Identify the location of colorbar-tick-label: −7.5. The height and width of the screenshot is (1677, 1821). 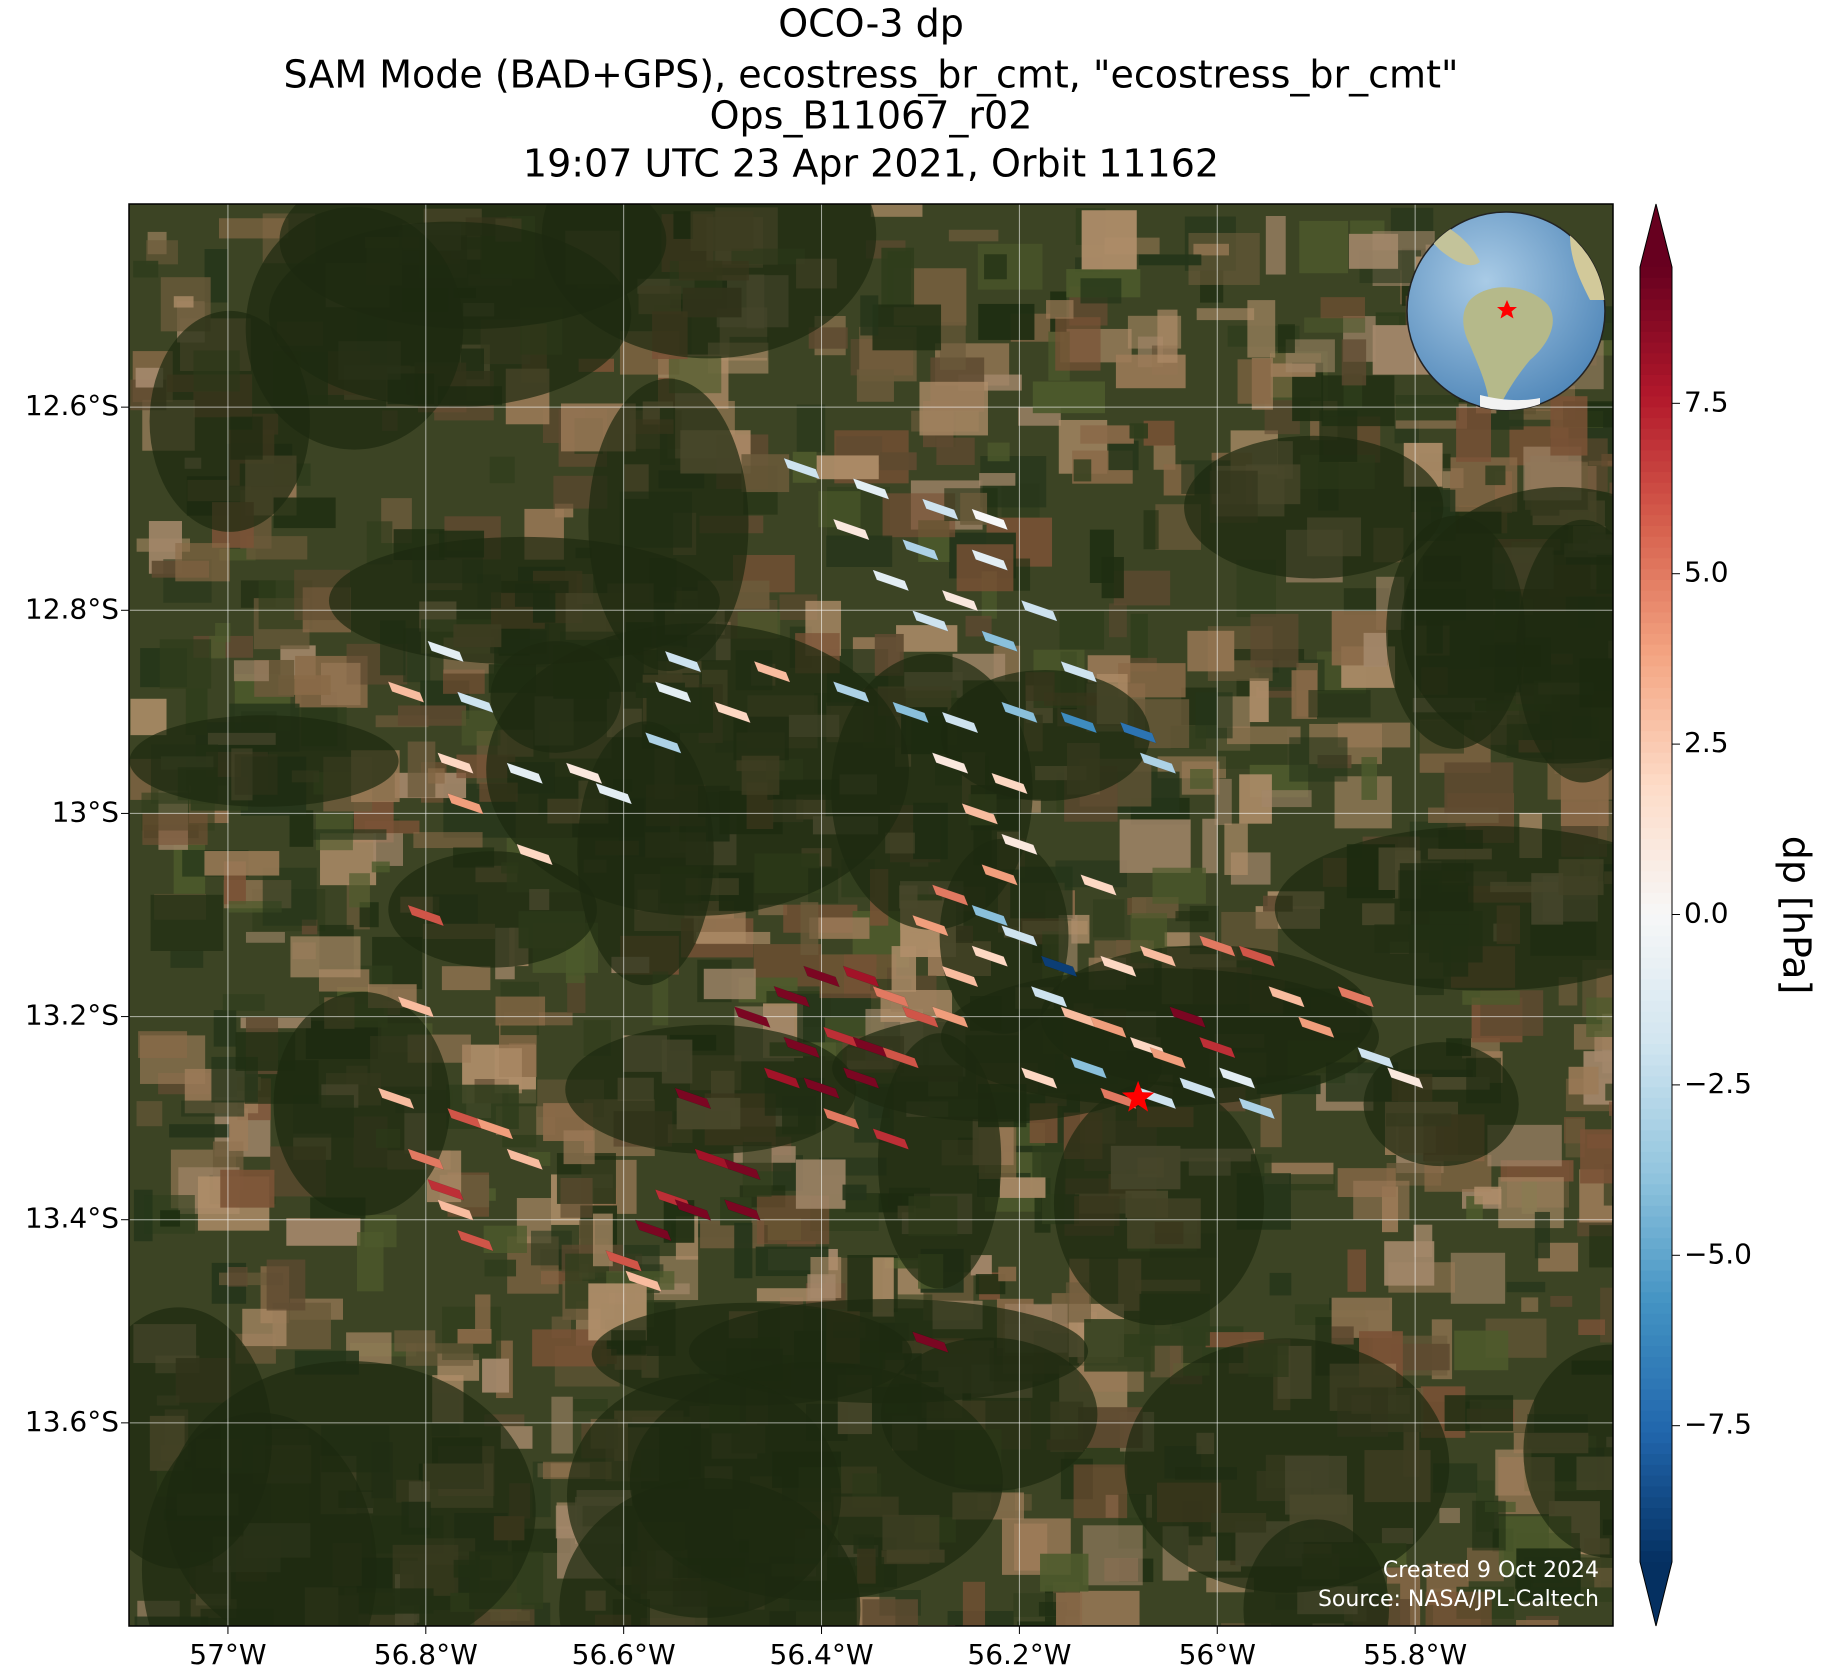
(1718, 1424).